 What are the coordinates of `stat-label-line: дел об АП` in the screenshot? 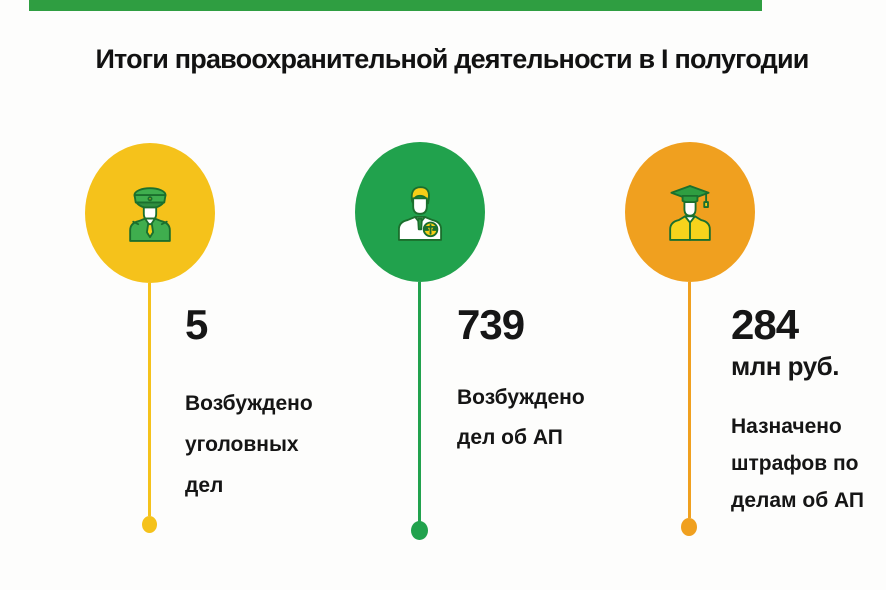 It's located at (510, 437).